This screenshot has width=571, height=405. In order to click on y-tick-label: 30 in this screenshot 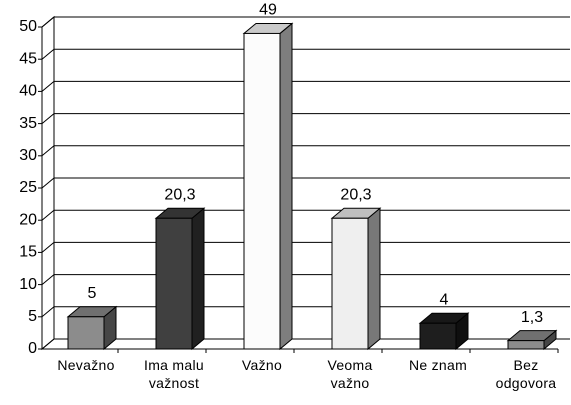, I will do `click(28, 155)`.